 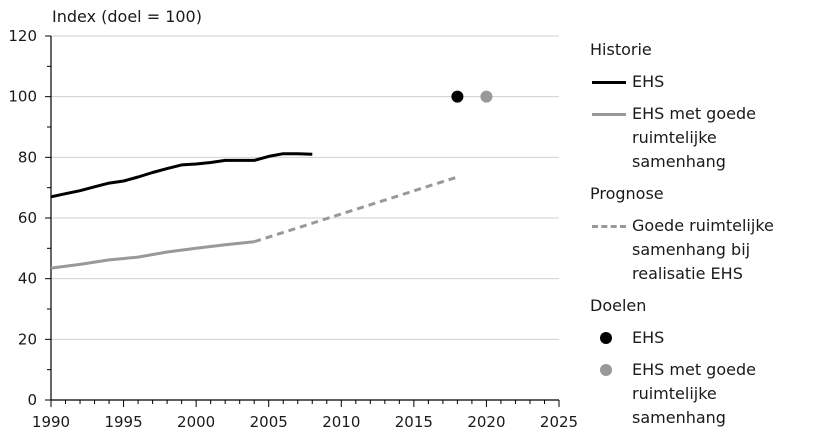 I want to click on grey-dashed-line-swatch, so click(x=611, y=226).